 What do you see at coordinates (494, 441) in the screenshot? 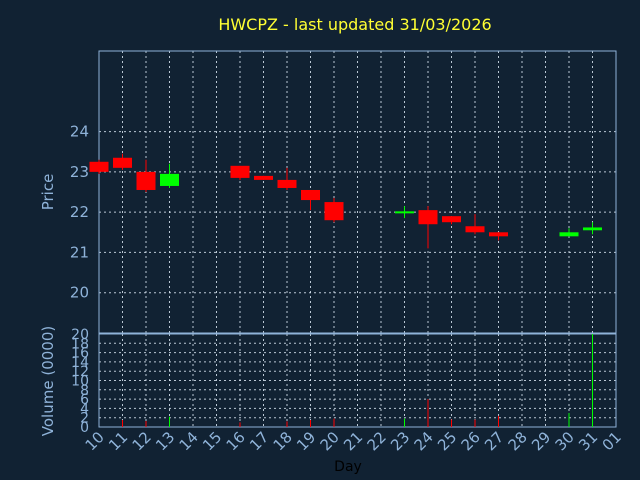
I see `day-tick-label: 27` at bounding box center [494, 441].